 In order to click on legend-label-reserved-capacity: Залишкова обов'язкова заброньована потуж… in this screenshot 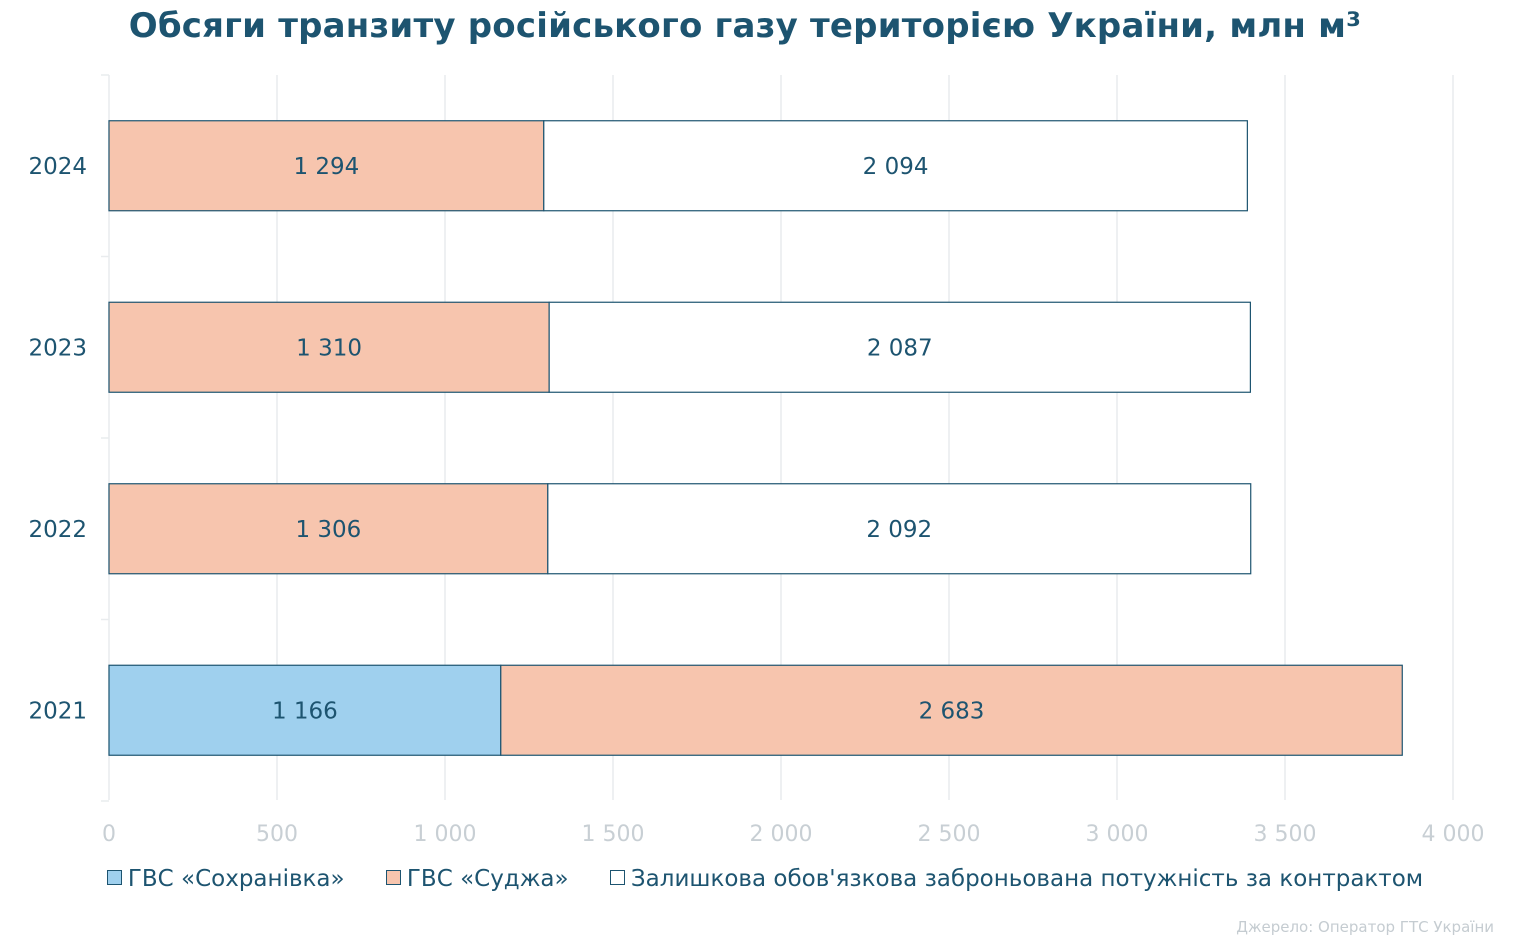, I will do `click(1027, 879)`.